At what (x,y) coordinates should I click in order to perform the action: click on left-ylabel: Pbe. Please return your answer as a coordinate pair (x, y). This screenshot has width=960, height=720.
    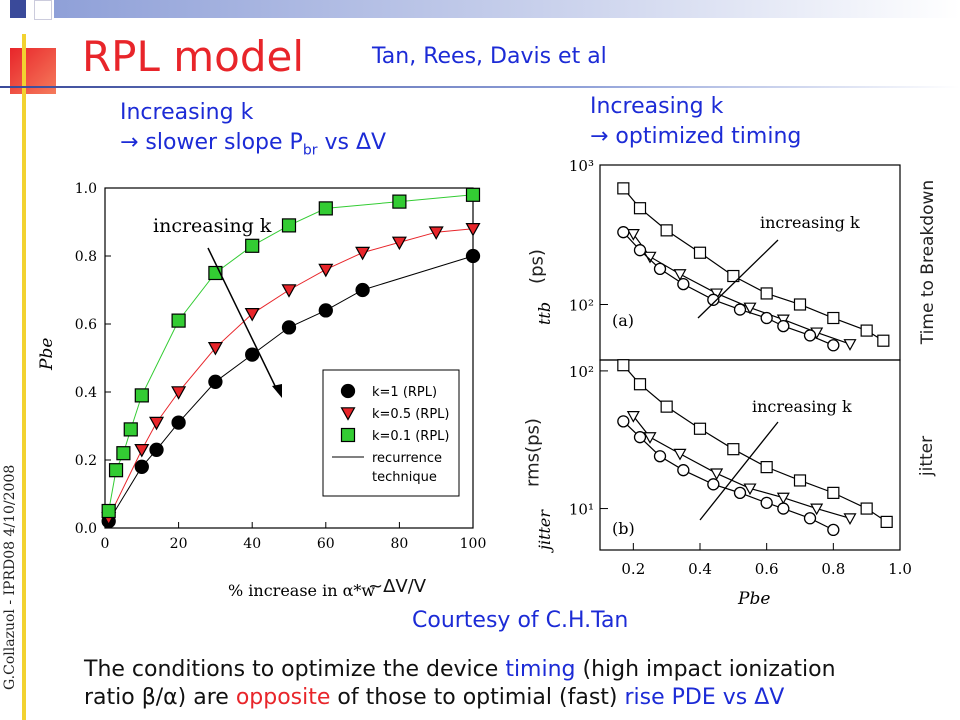
    Looking at the image, I should click on (47, 354).